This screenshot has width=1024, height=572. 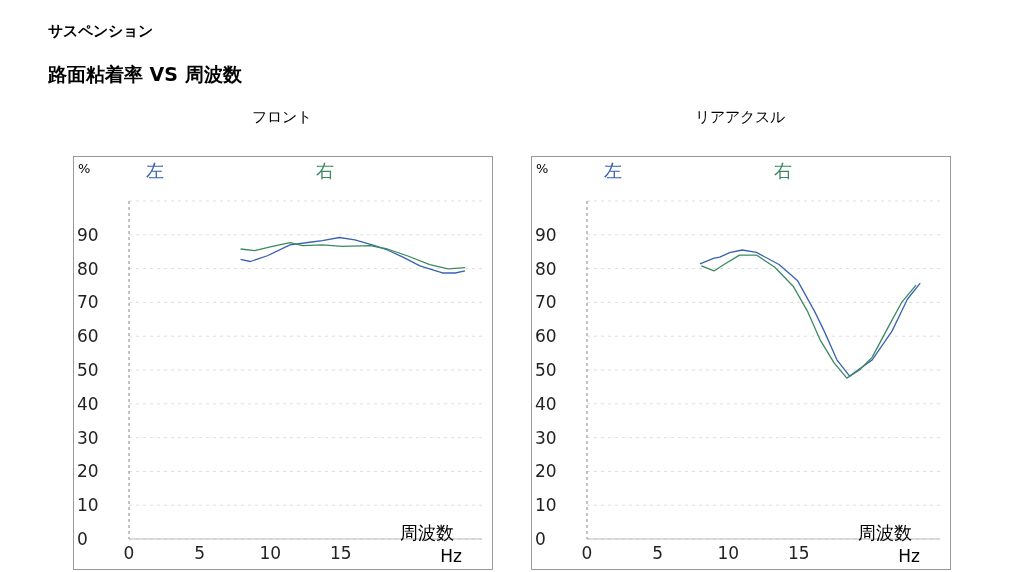 What do you see at coordinates (145, 74) in the screenshot?
I see `chart-subtitle: 路面粘着率 VS 周波数` at bounding box center [145, 74].